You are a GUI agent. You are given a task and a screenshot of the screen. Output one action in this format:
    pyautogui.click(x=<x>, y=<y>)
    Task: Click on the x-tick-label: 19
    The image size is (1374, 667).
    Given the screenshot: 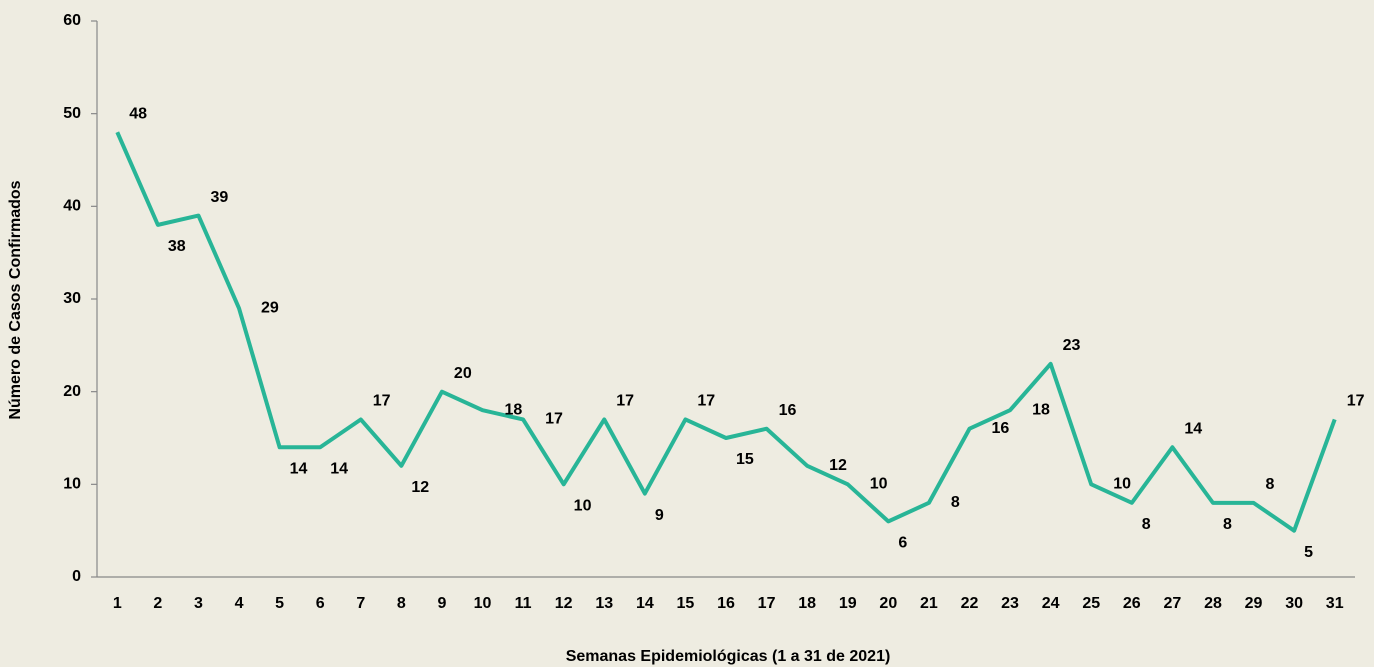 What is the action you would take?
    pyautogui.click(x=848, y=603)
    